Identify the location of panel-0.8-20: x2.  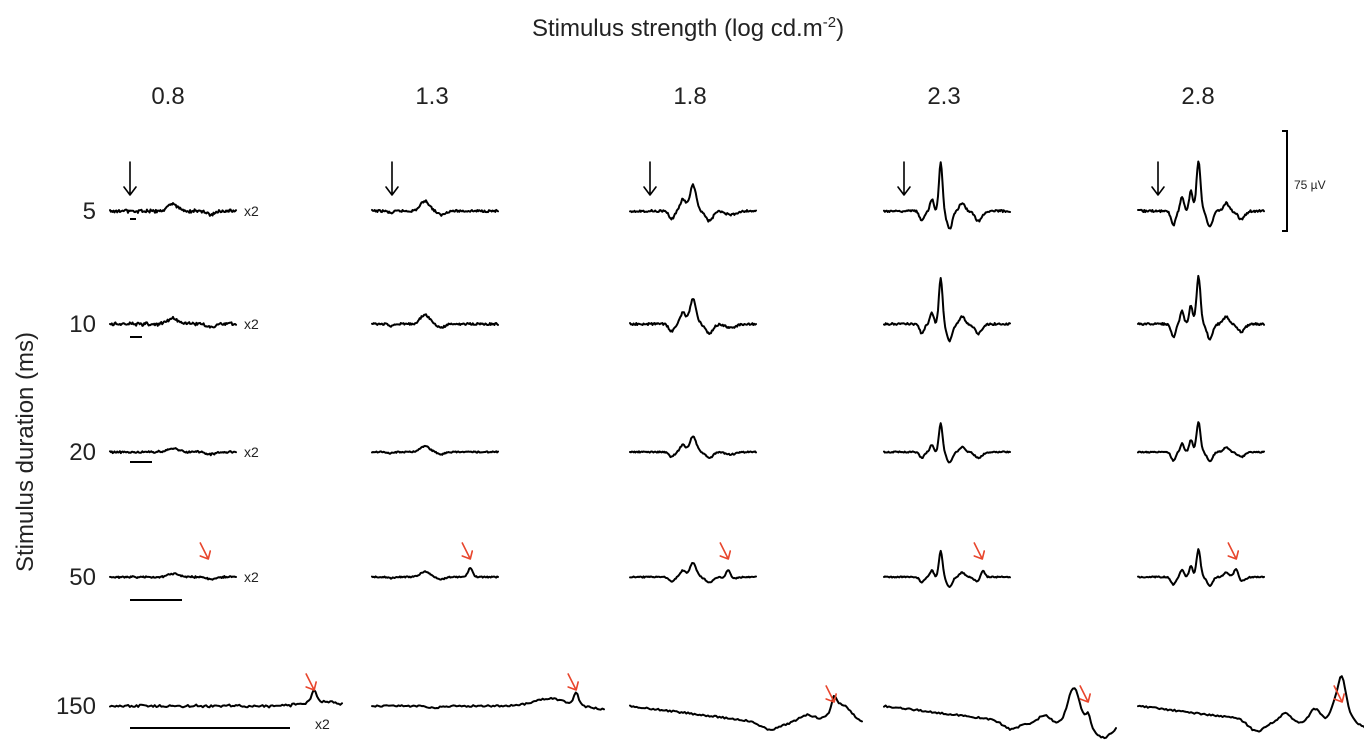
(184, 453).